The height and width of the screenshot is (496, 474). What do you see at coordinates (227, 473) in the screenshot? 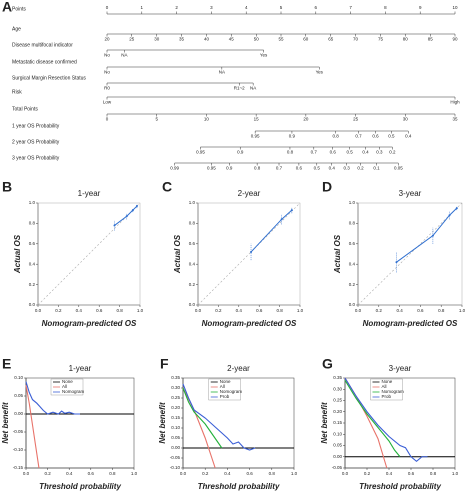
I see `x-tick-label: 0.4` at bounding box center [227, 473].